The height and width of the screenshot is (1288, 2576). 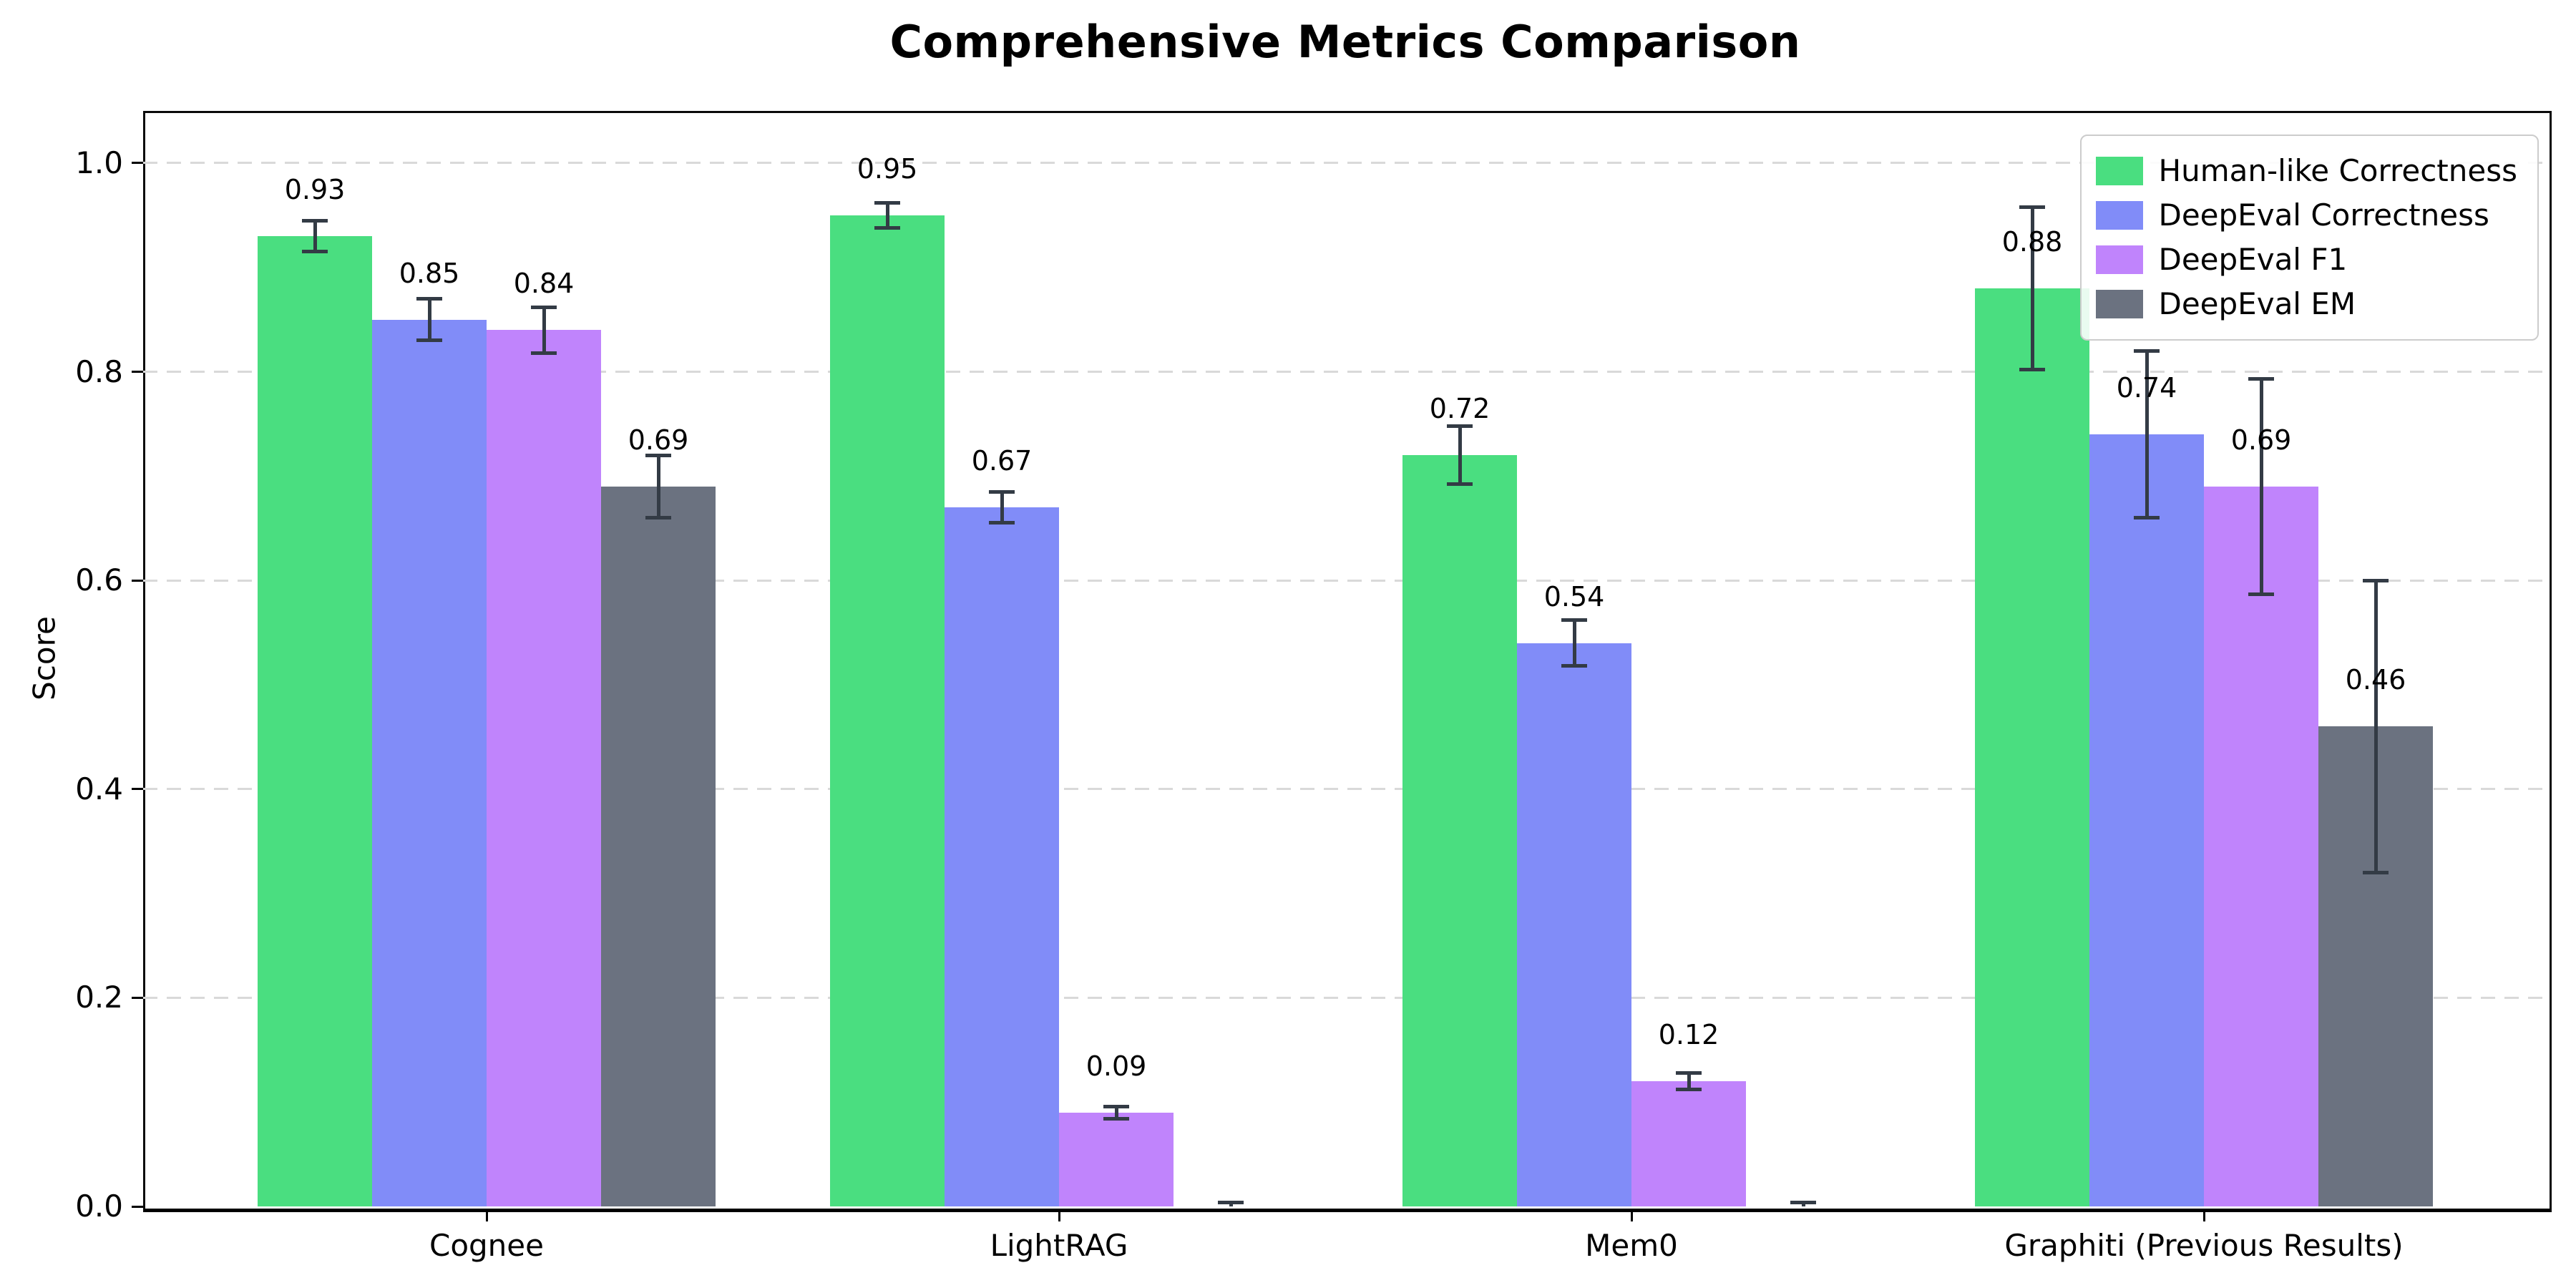 What do you see at coordinates (1574, 596) in the screenshot?
I see `bar-value-label: 0.54` at bounding box center [1574, 596].